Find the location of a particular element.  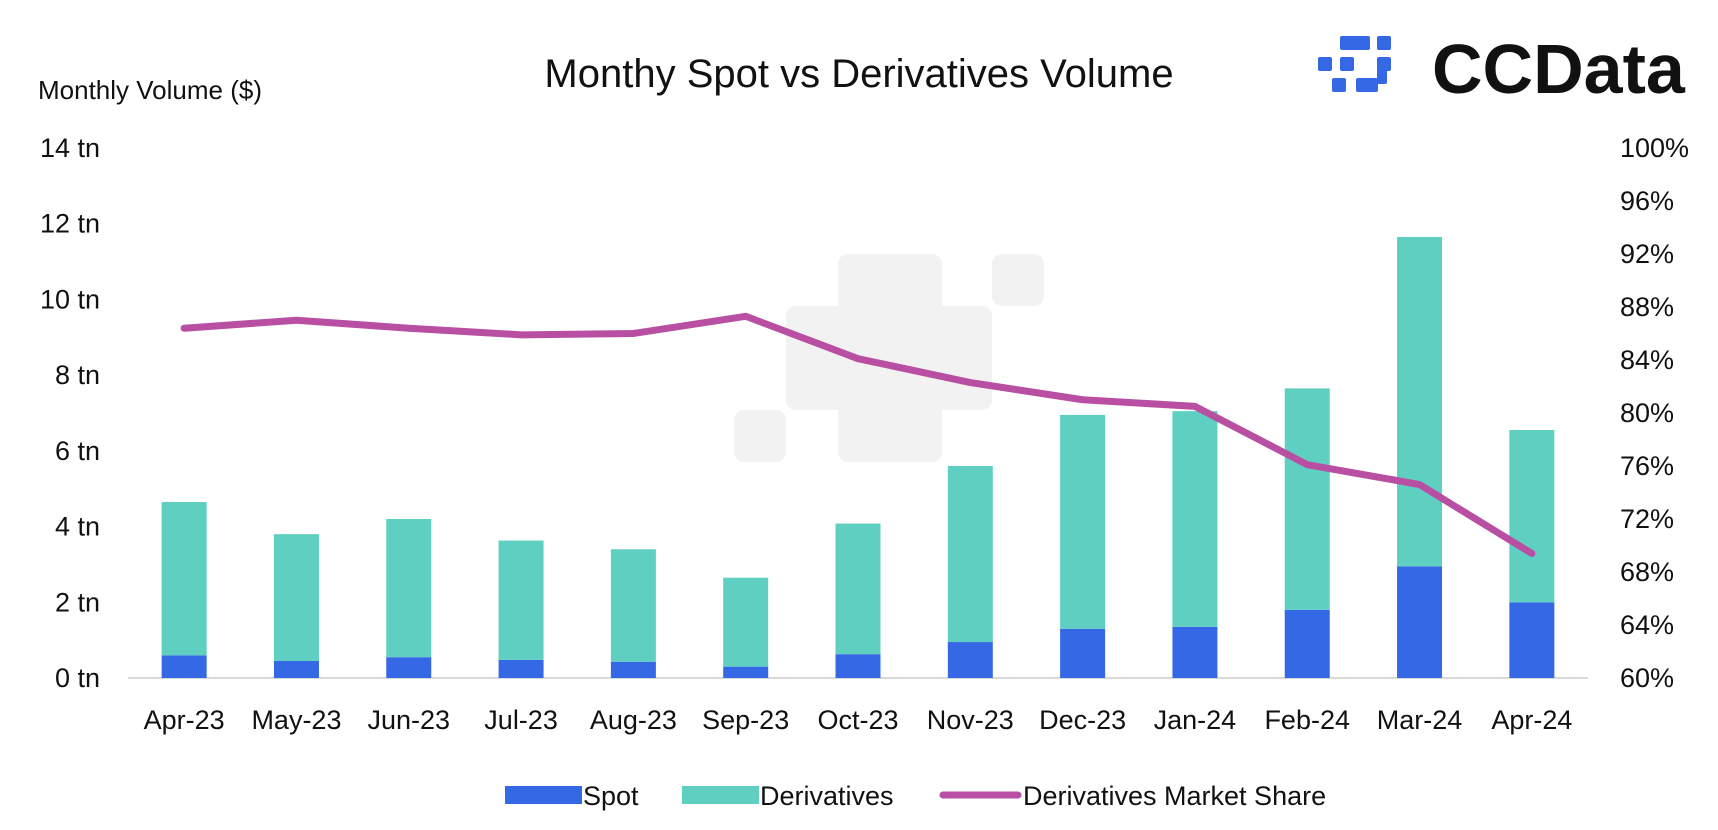

y-tick-label: 2 tn is located at coordinates (77, 602).